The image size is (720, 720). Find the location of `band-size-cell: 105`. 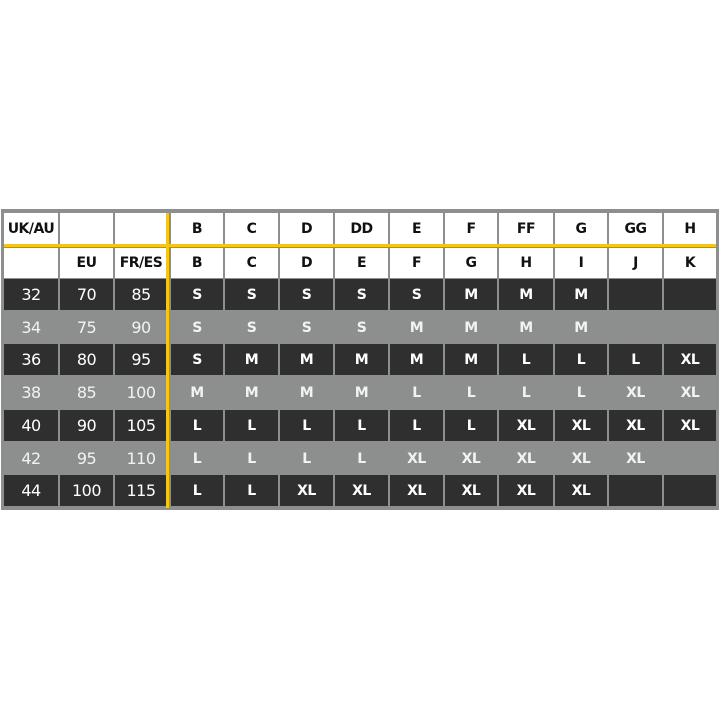

band-size-cell: 105 is located at coordinates (141, 425).